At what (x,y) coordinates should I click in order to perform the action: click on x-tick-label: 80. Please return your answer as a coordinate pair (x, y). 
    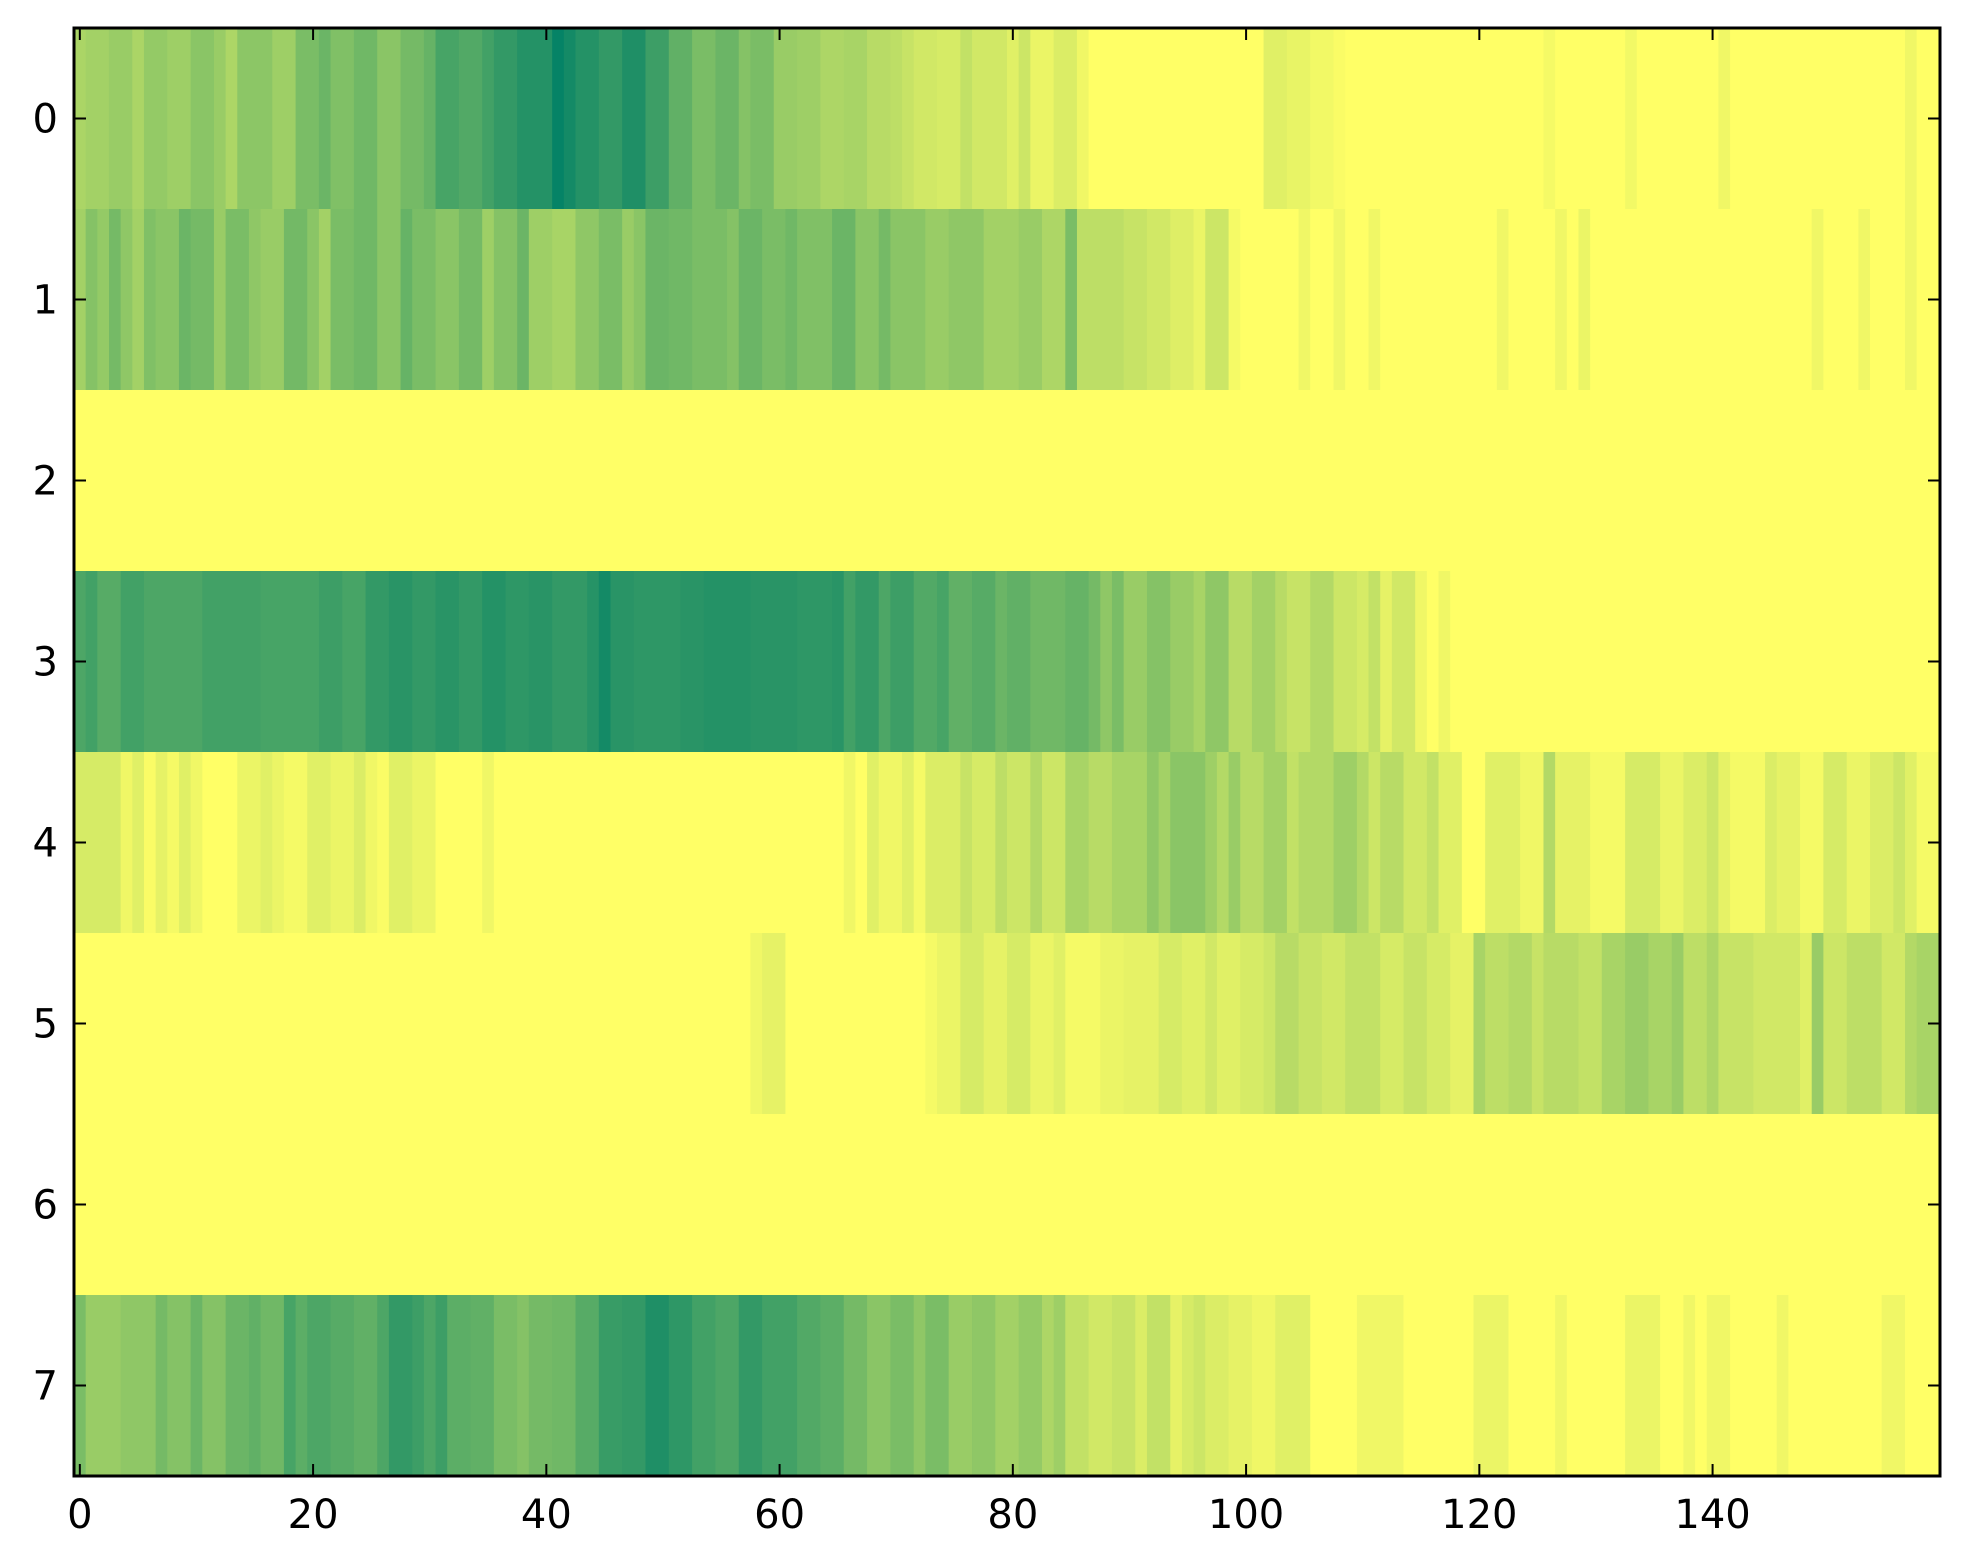
    Looking at the image, I should click on (1012, 1515).